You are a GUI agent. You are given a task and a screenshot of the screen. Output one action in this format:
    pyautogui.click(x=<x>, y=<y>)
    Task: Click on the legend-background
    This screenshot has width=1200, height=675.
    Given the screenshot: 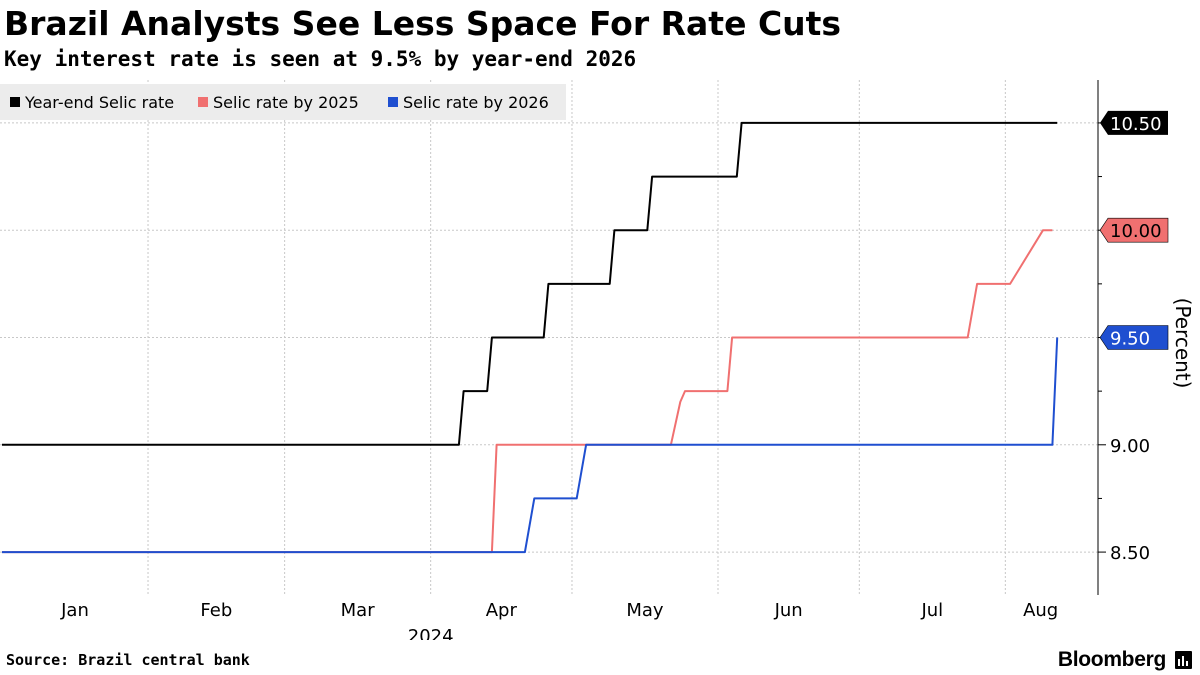 What is the action you would take?
    pyautogui.click(x=283, y=102)
    